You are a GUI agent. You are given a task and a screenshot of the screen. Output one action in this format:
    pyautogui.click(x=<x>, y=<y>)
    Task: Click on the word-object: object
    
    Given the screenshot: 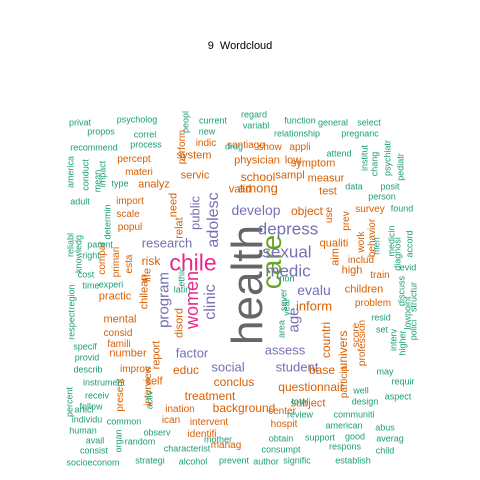 What is the action you would take?
    pyautogui.click(x=307, y=211)
    